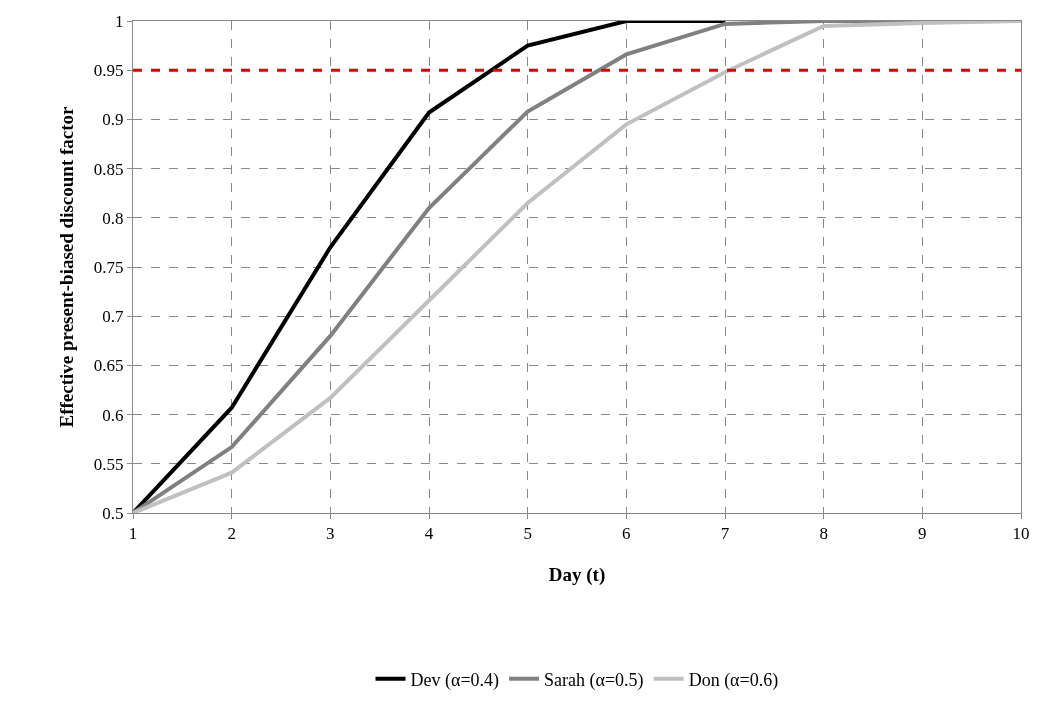 This screenshot has width=1042, height=709. Describe the element at coordinates (113, 317) in the screenshot. I see `y-tick-label: 0.7` at that location.